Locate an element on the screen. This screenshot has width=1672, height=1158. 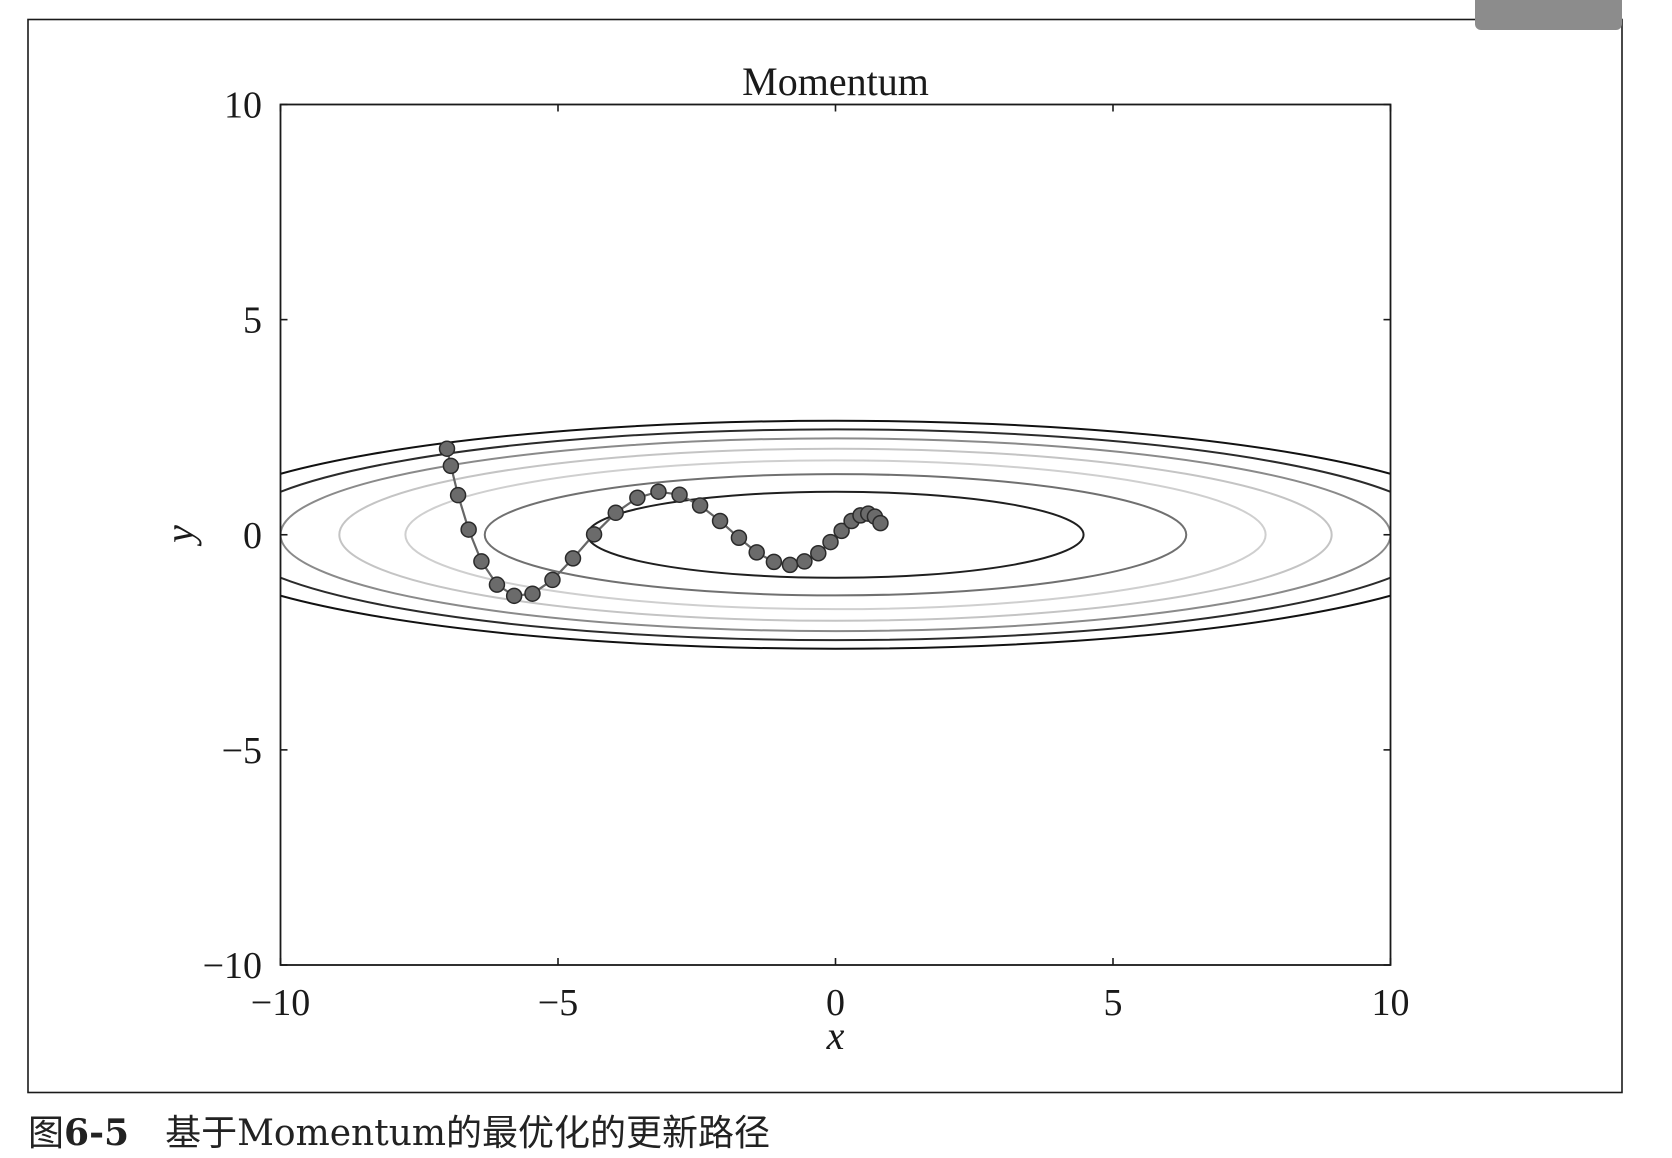
x-axis-label: x is located at coordinates (835, 1035).